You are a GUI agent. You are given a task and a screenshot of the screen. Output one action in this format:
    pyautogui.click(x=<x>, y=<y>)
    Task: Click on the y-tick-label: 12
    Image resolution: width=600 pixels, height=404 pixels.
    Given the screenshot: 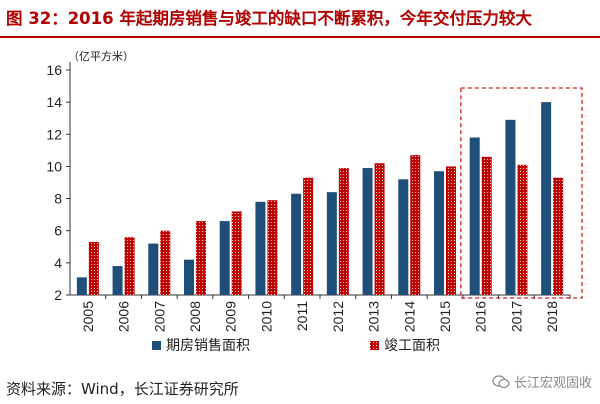 What is the action you would take?
    pyautogui.click(x=54, y=134)
    